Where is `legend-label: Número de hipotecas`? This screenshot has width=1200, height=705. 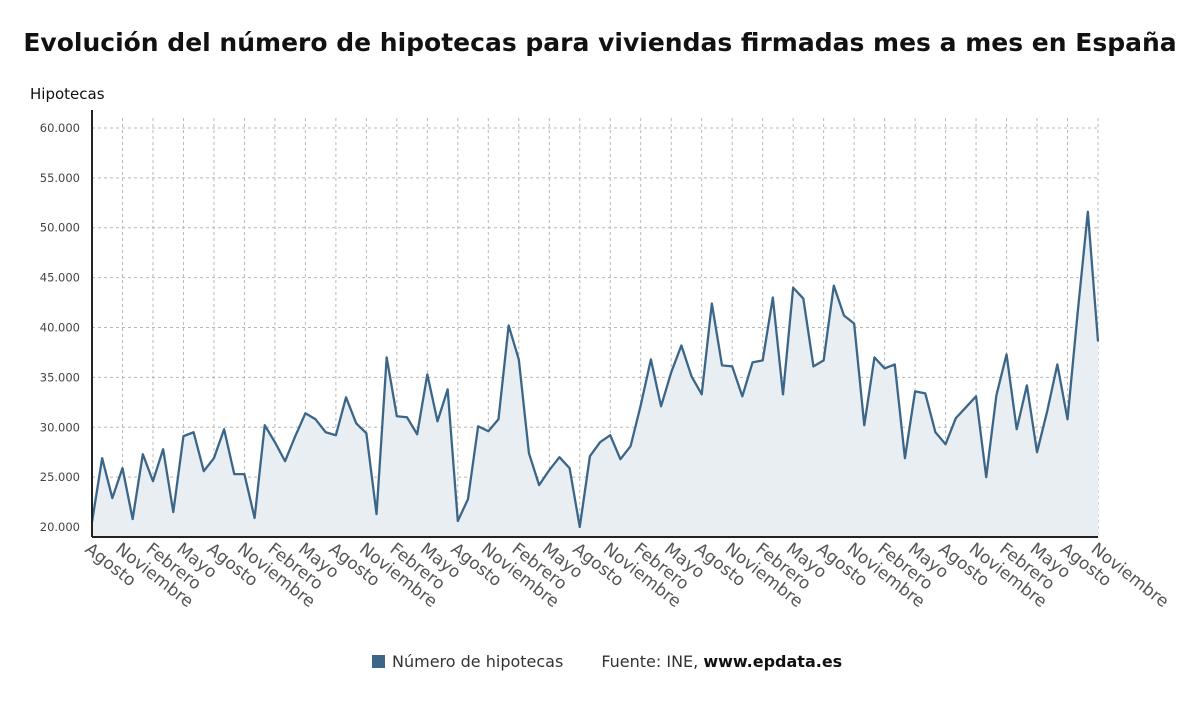 legend-label: Número de hipotecas is located at coordinates (478, 661).